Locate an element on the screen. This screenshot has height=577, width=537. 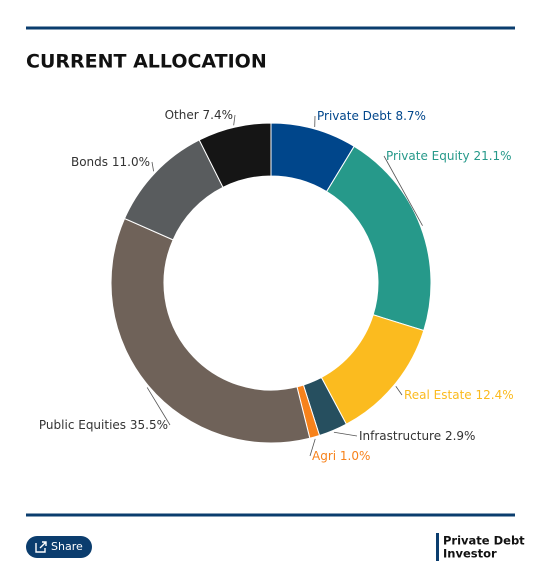
slice-label-name: Bonds is located at coordinates (89, 162).